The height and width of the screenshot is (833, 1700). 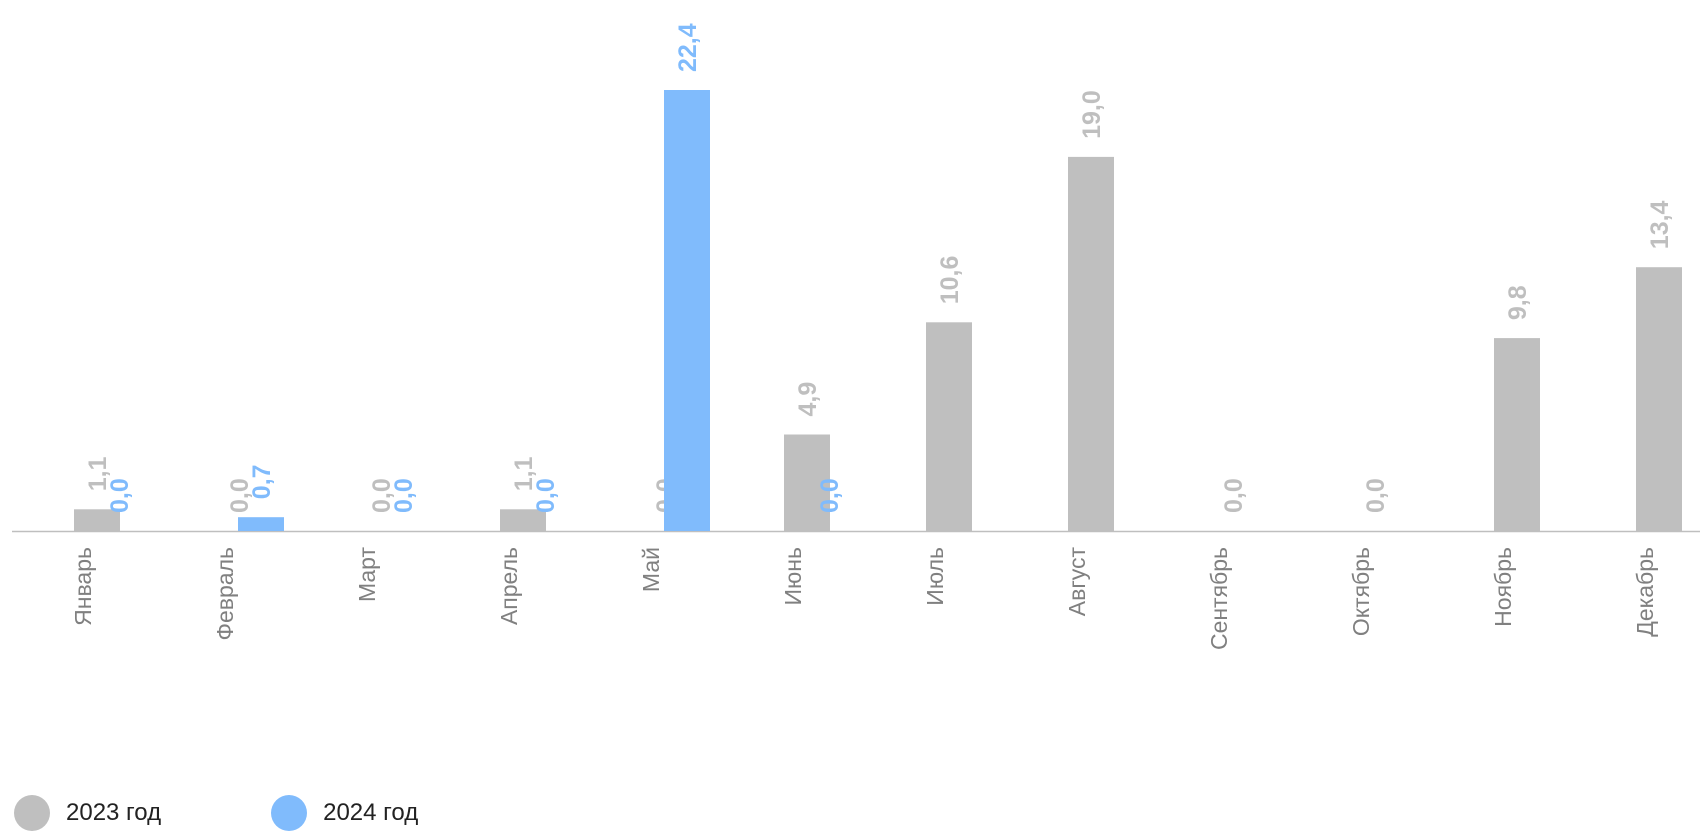 What do you see at coordinates (404, 495) in the screenshot?
I see `data-label-2024-3: 0,0` at bounding box center [404, 495].